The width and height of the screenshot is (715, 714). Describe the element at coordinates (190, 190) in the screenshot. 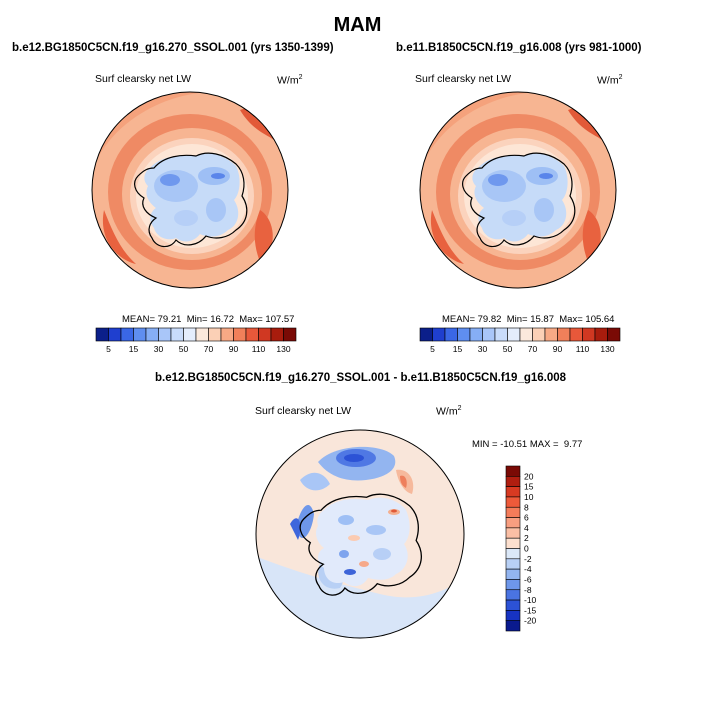

I see `left-map` at that location.